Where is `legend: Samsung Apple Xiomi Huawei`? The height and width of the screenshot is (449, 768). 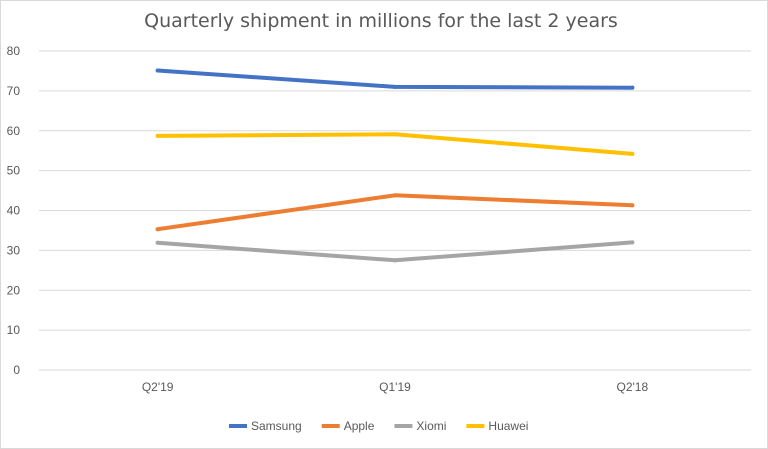
legend: Samsung Apple Xiomi Huawei is located at coordinates (378, 426).